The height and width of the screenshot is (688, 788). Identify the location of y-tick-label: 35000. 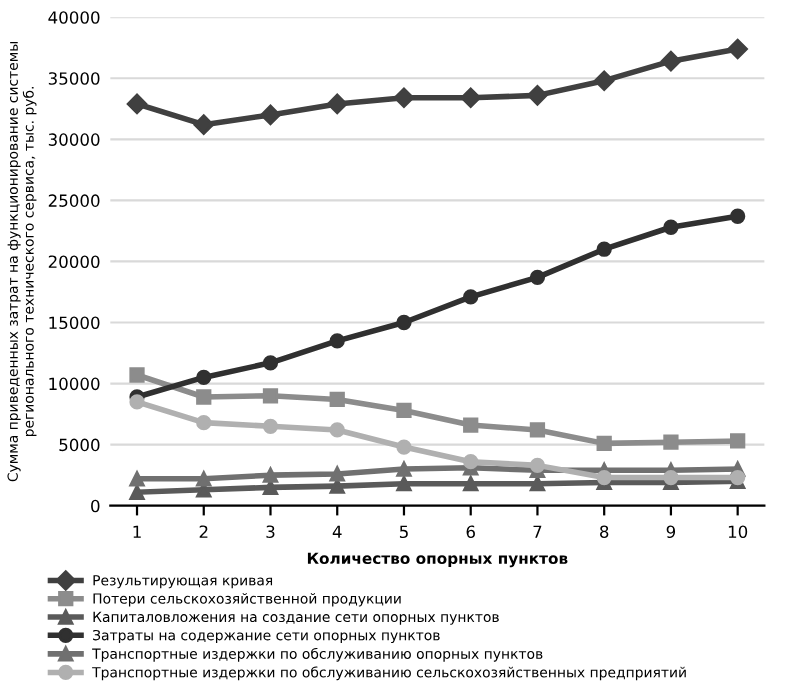
(74, 78).